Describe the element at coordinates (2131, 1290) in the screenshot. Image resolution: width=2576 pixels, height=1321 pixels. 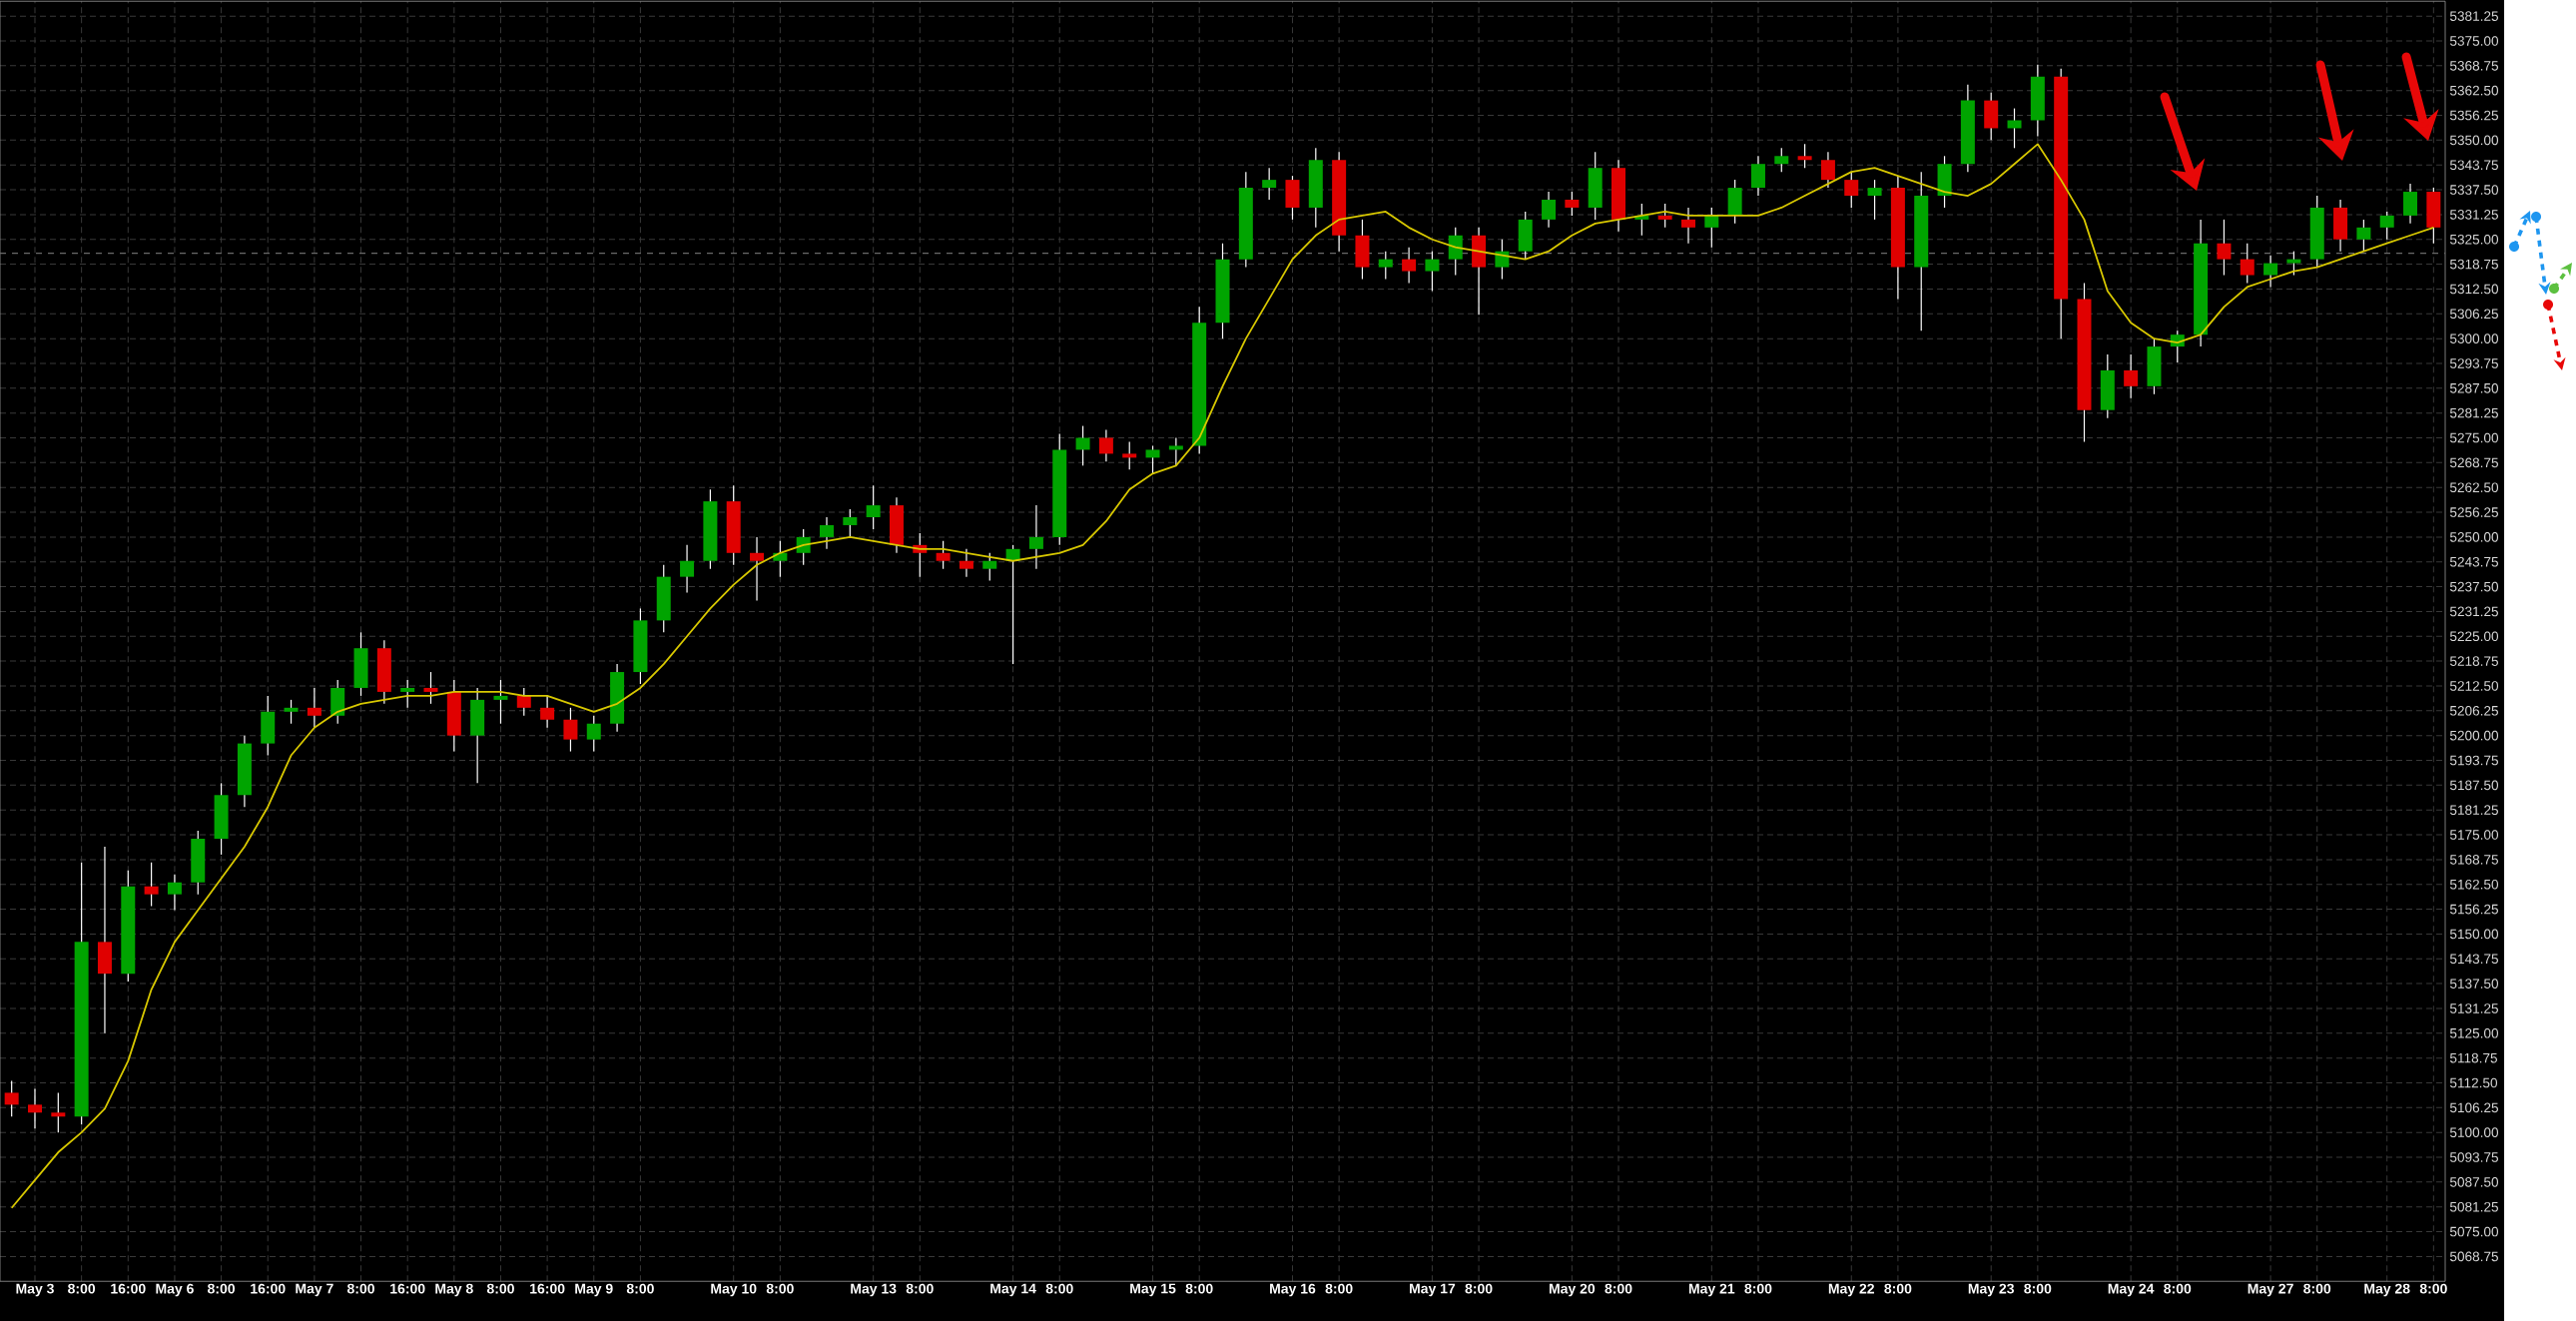
I see `x-tick-label: May 24` at that location.